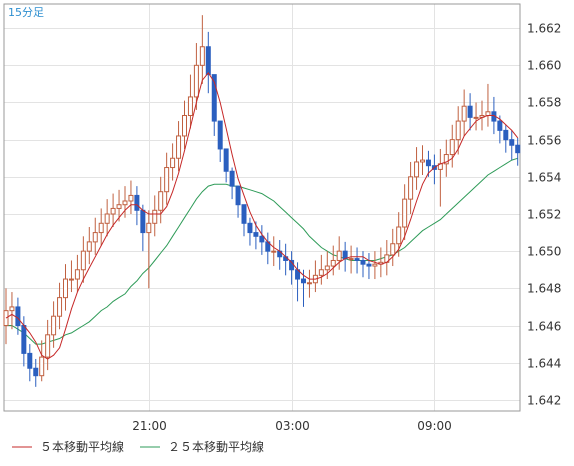 The image size is (574, 466). What do you see at coordinates (544, 215) in the screenshot?
I see `y-tick-label: 1.652` at bounding box center [544, 215].